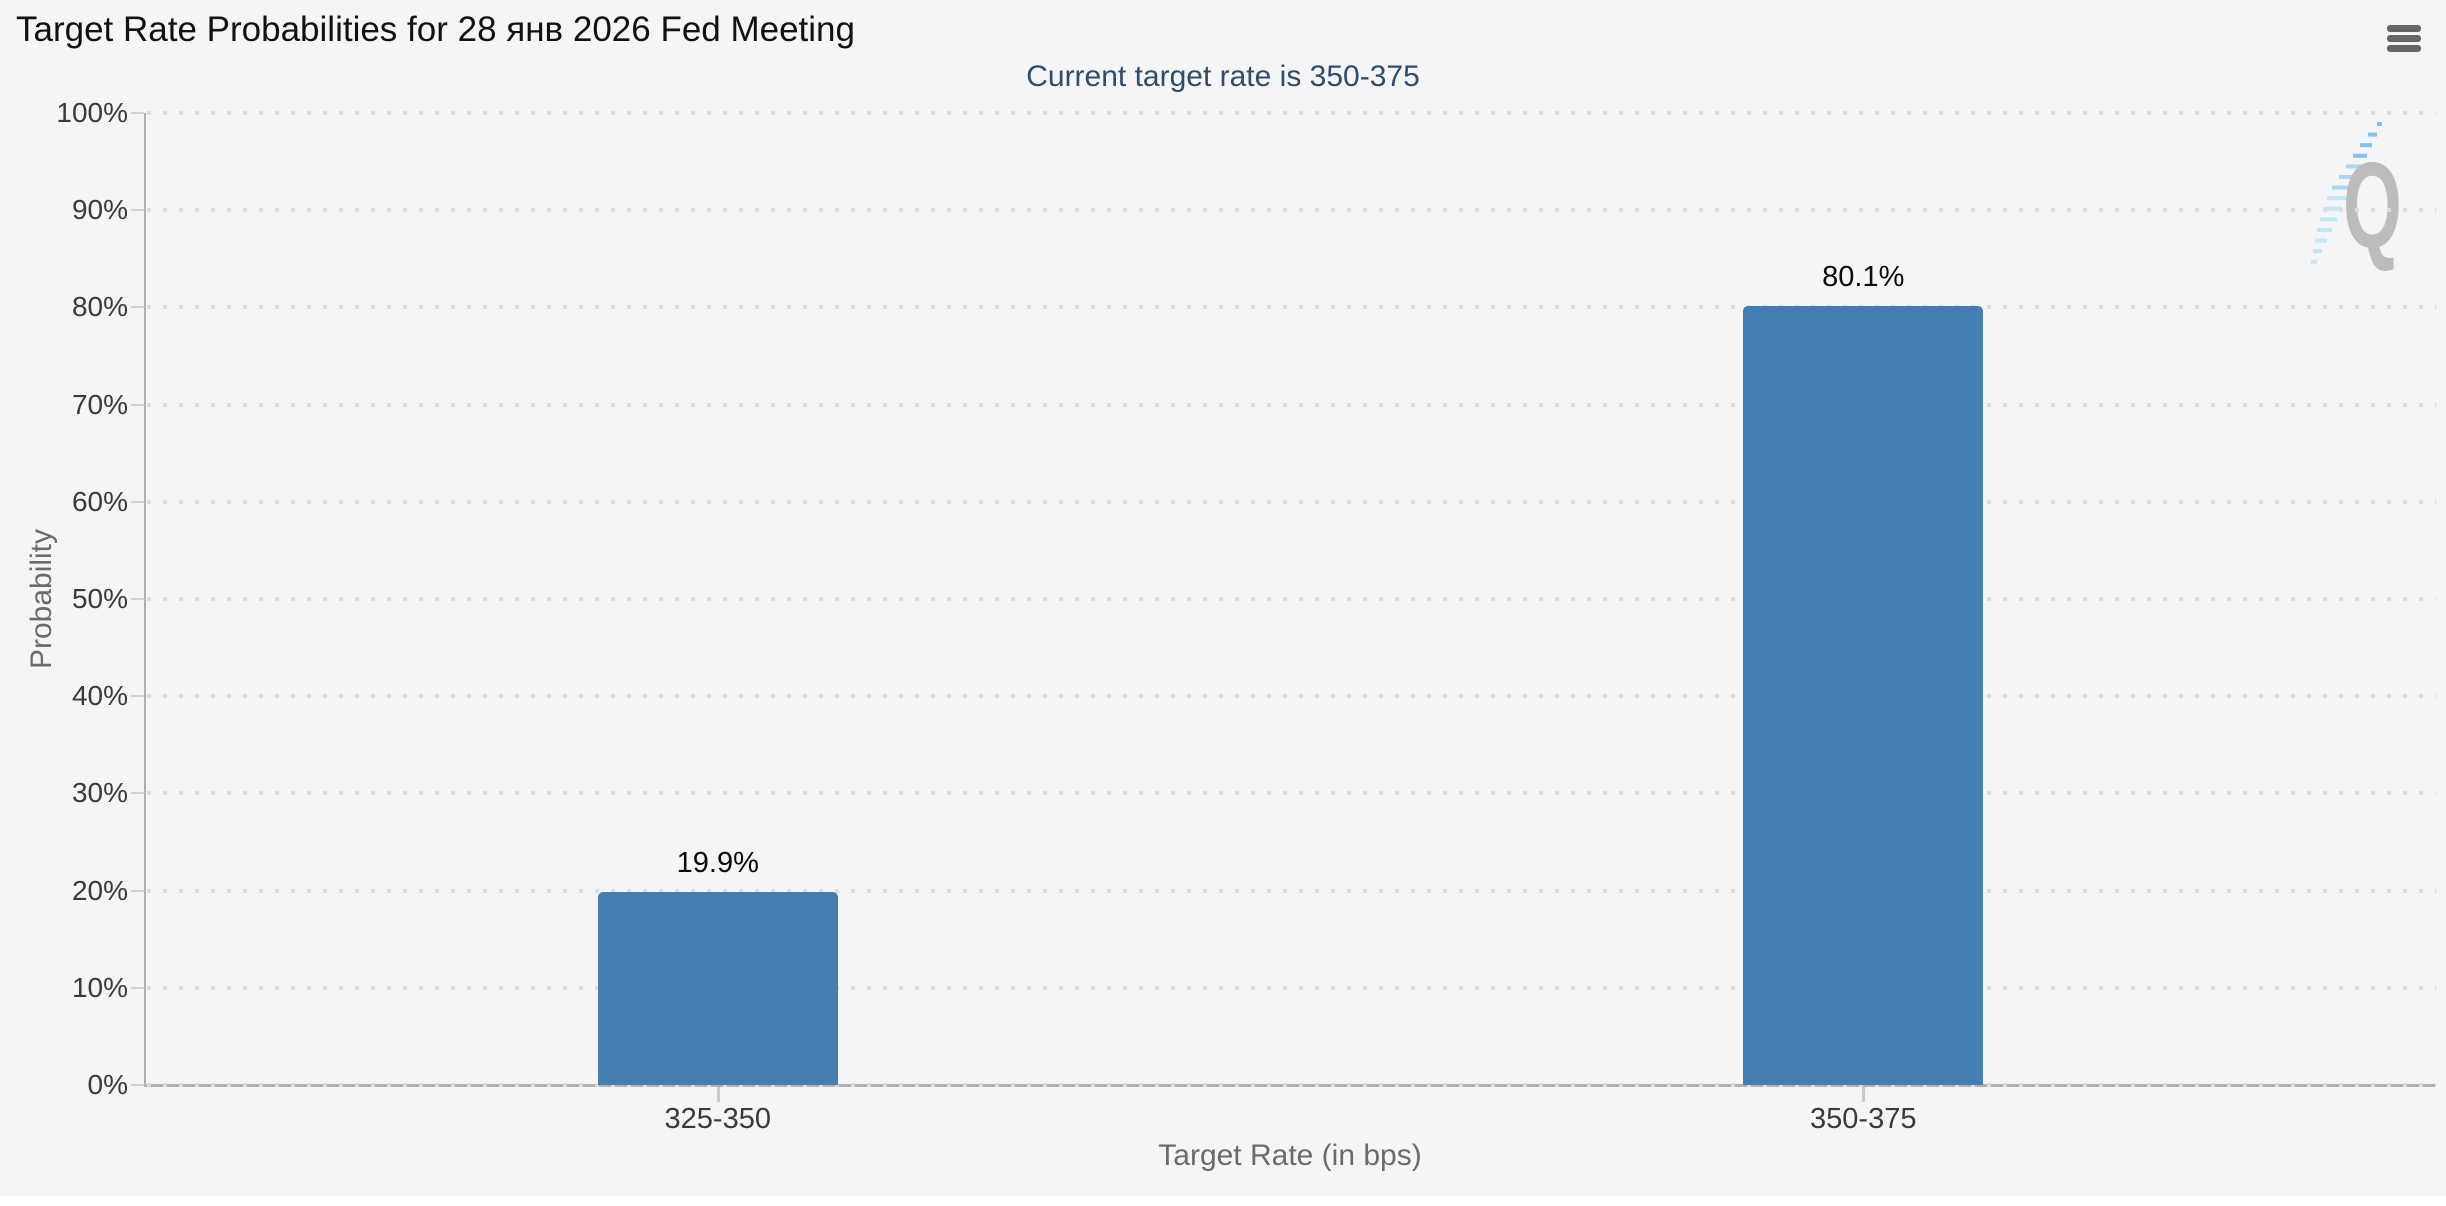 The width and height of the screenshot is (2446, 1206). Describe the element at coordinates (717, 1119) in the screenshot. I see `x-axis-tick-label: 325-350` at that location.